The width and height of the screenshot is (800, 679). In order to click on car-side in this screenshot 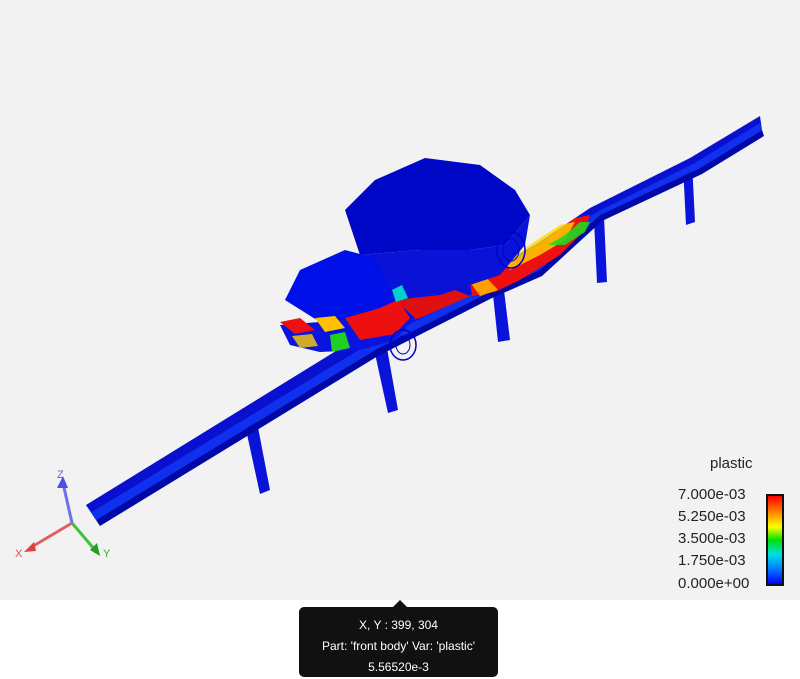, I will do `click(445, 257)`.